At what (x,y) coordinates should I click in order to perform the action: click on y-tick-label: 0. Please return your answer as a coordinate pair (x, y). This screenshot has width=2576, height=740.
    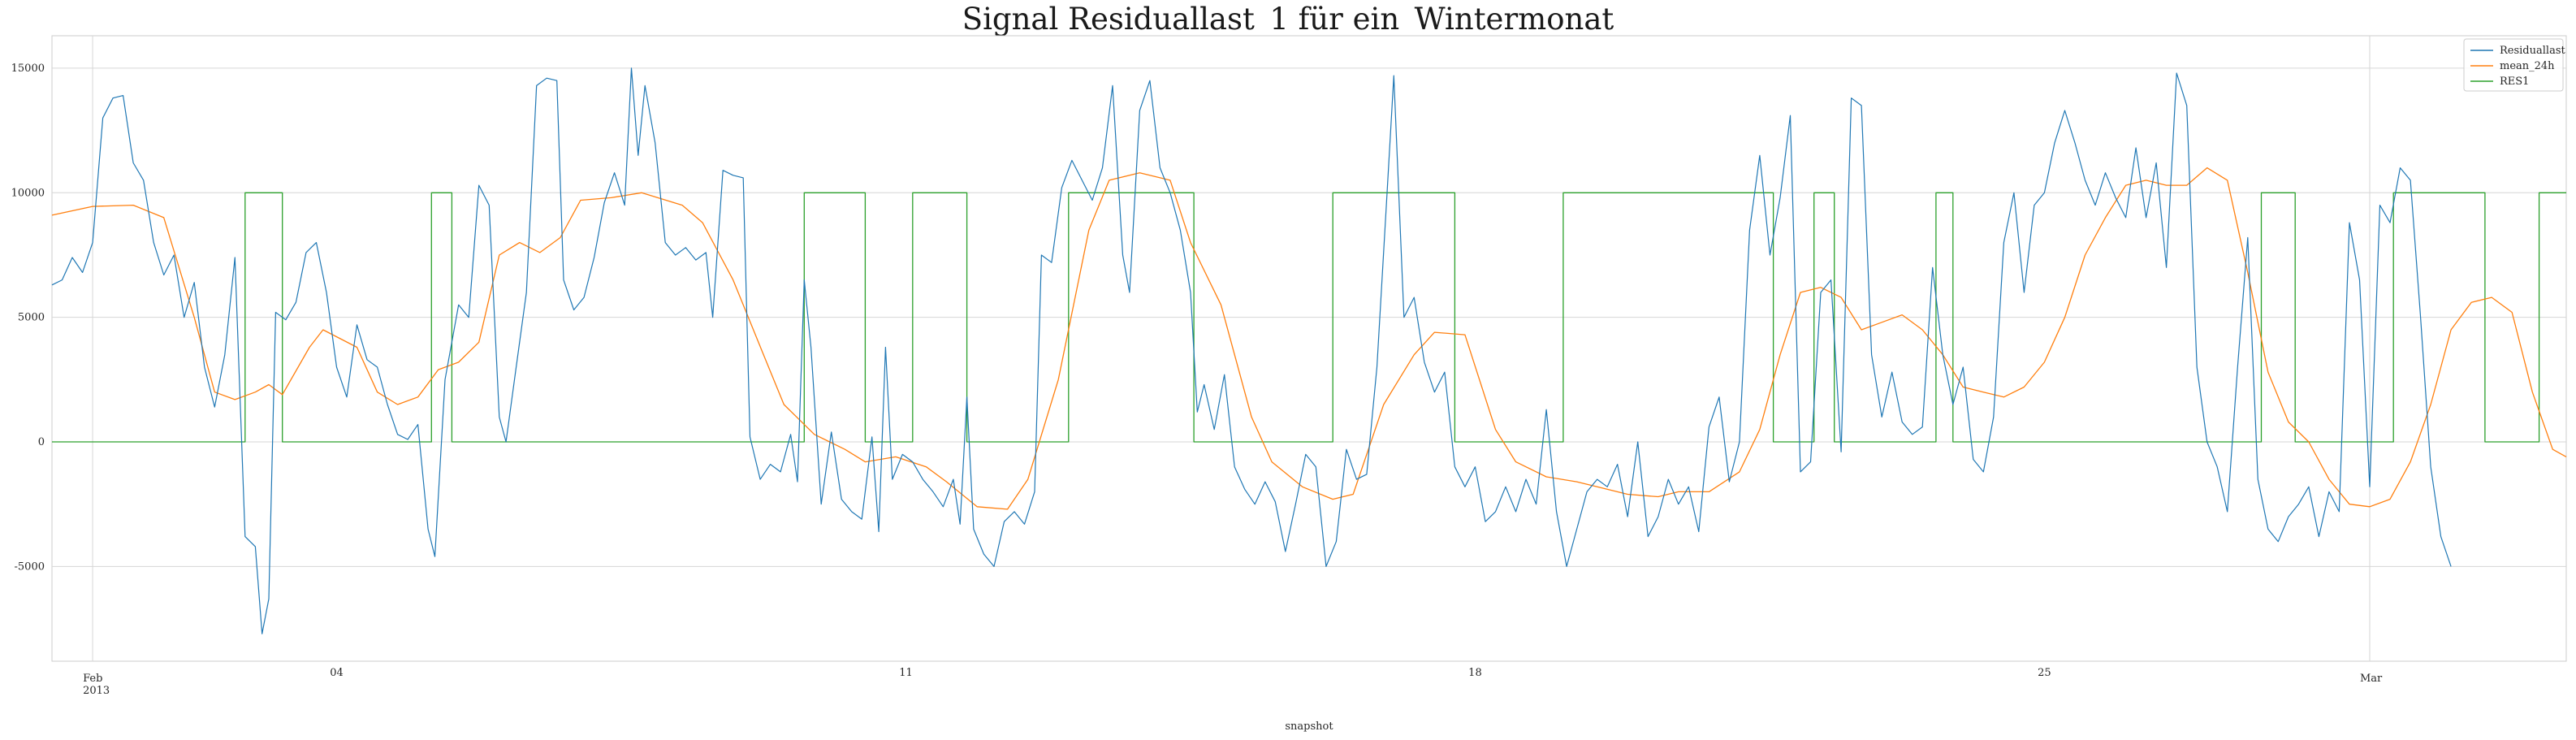
    Looking at the image, I should click on (42, 442).